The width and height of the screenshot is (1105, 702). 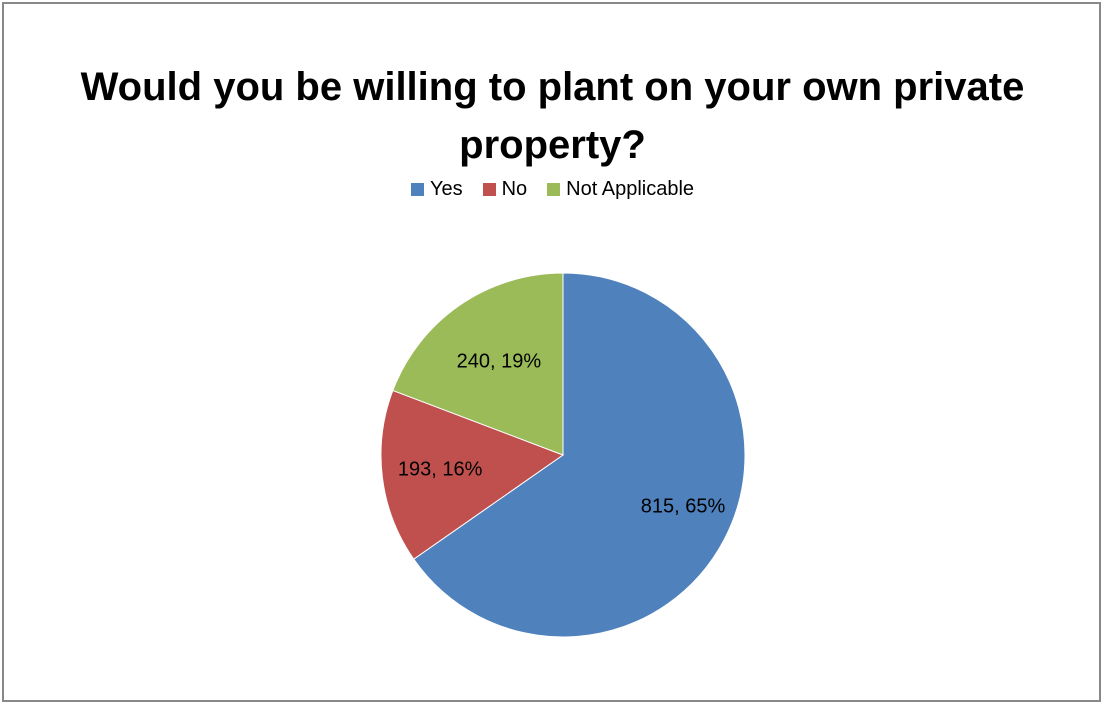 I want to click on data-label-not-applicable: 240, 19%, so click(x=499, y=361).